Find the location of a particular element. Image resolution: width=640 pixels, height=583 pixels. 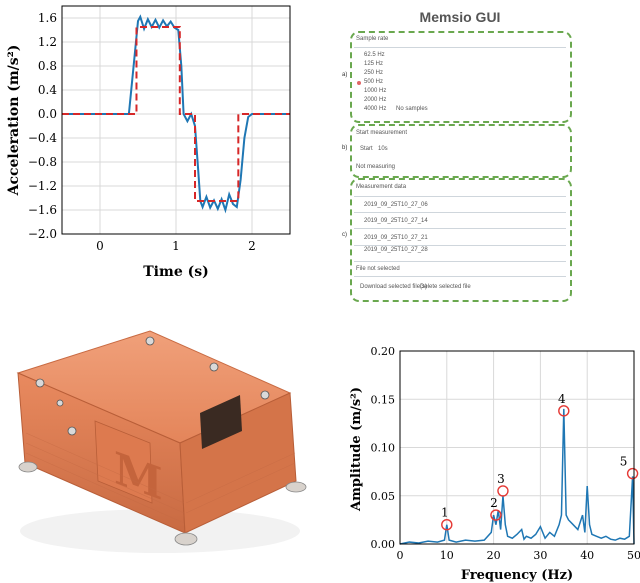

file-list-item: 2019_09_25T10_27_28 is located at coordinates (396, 250).